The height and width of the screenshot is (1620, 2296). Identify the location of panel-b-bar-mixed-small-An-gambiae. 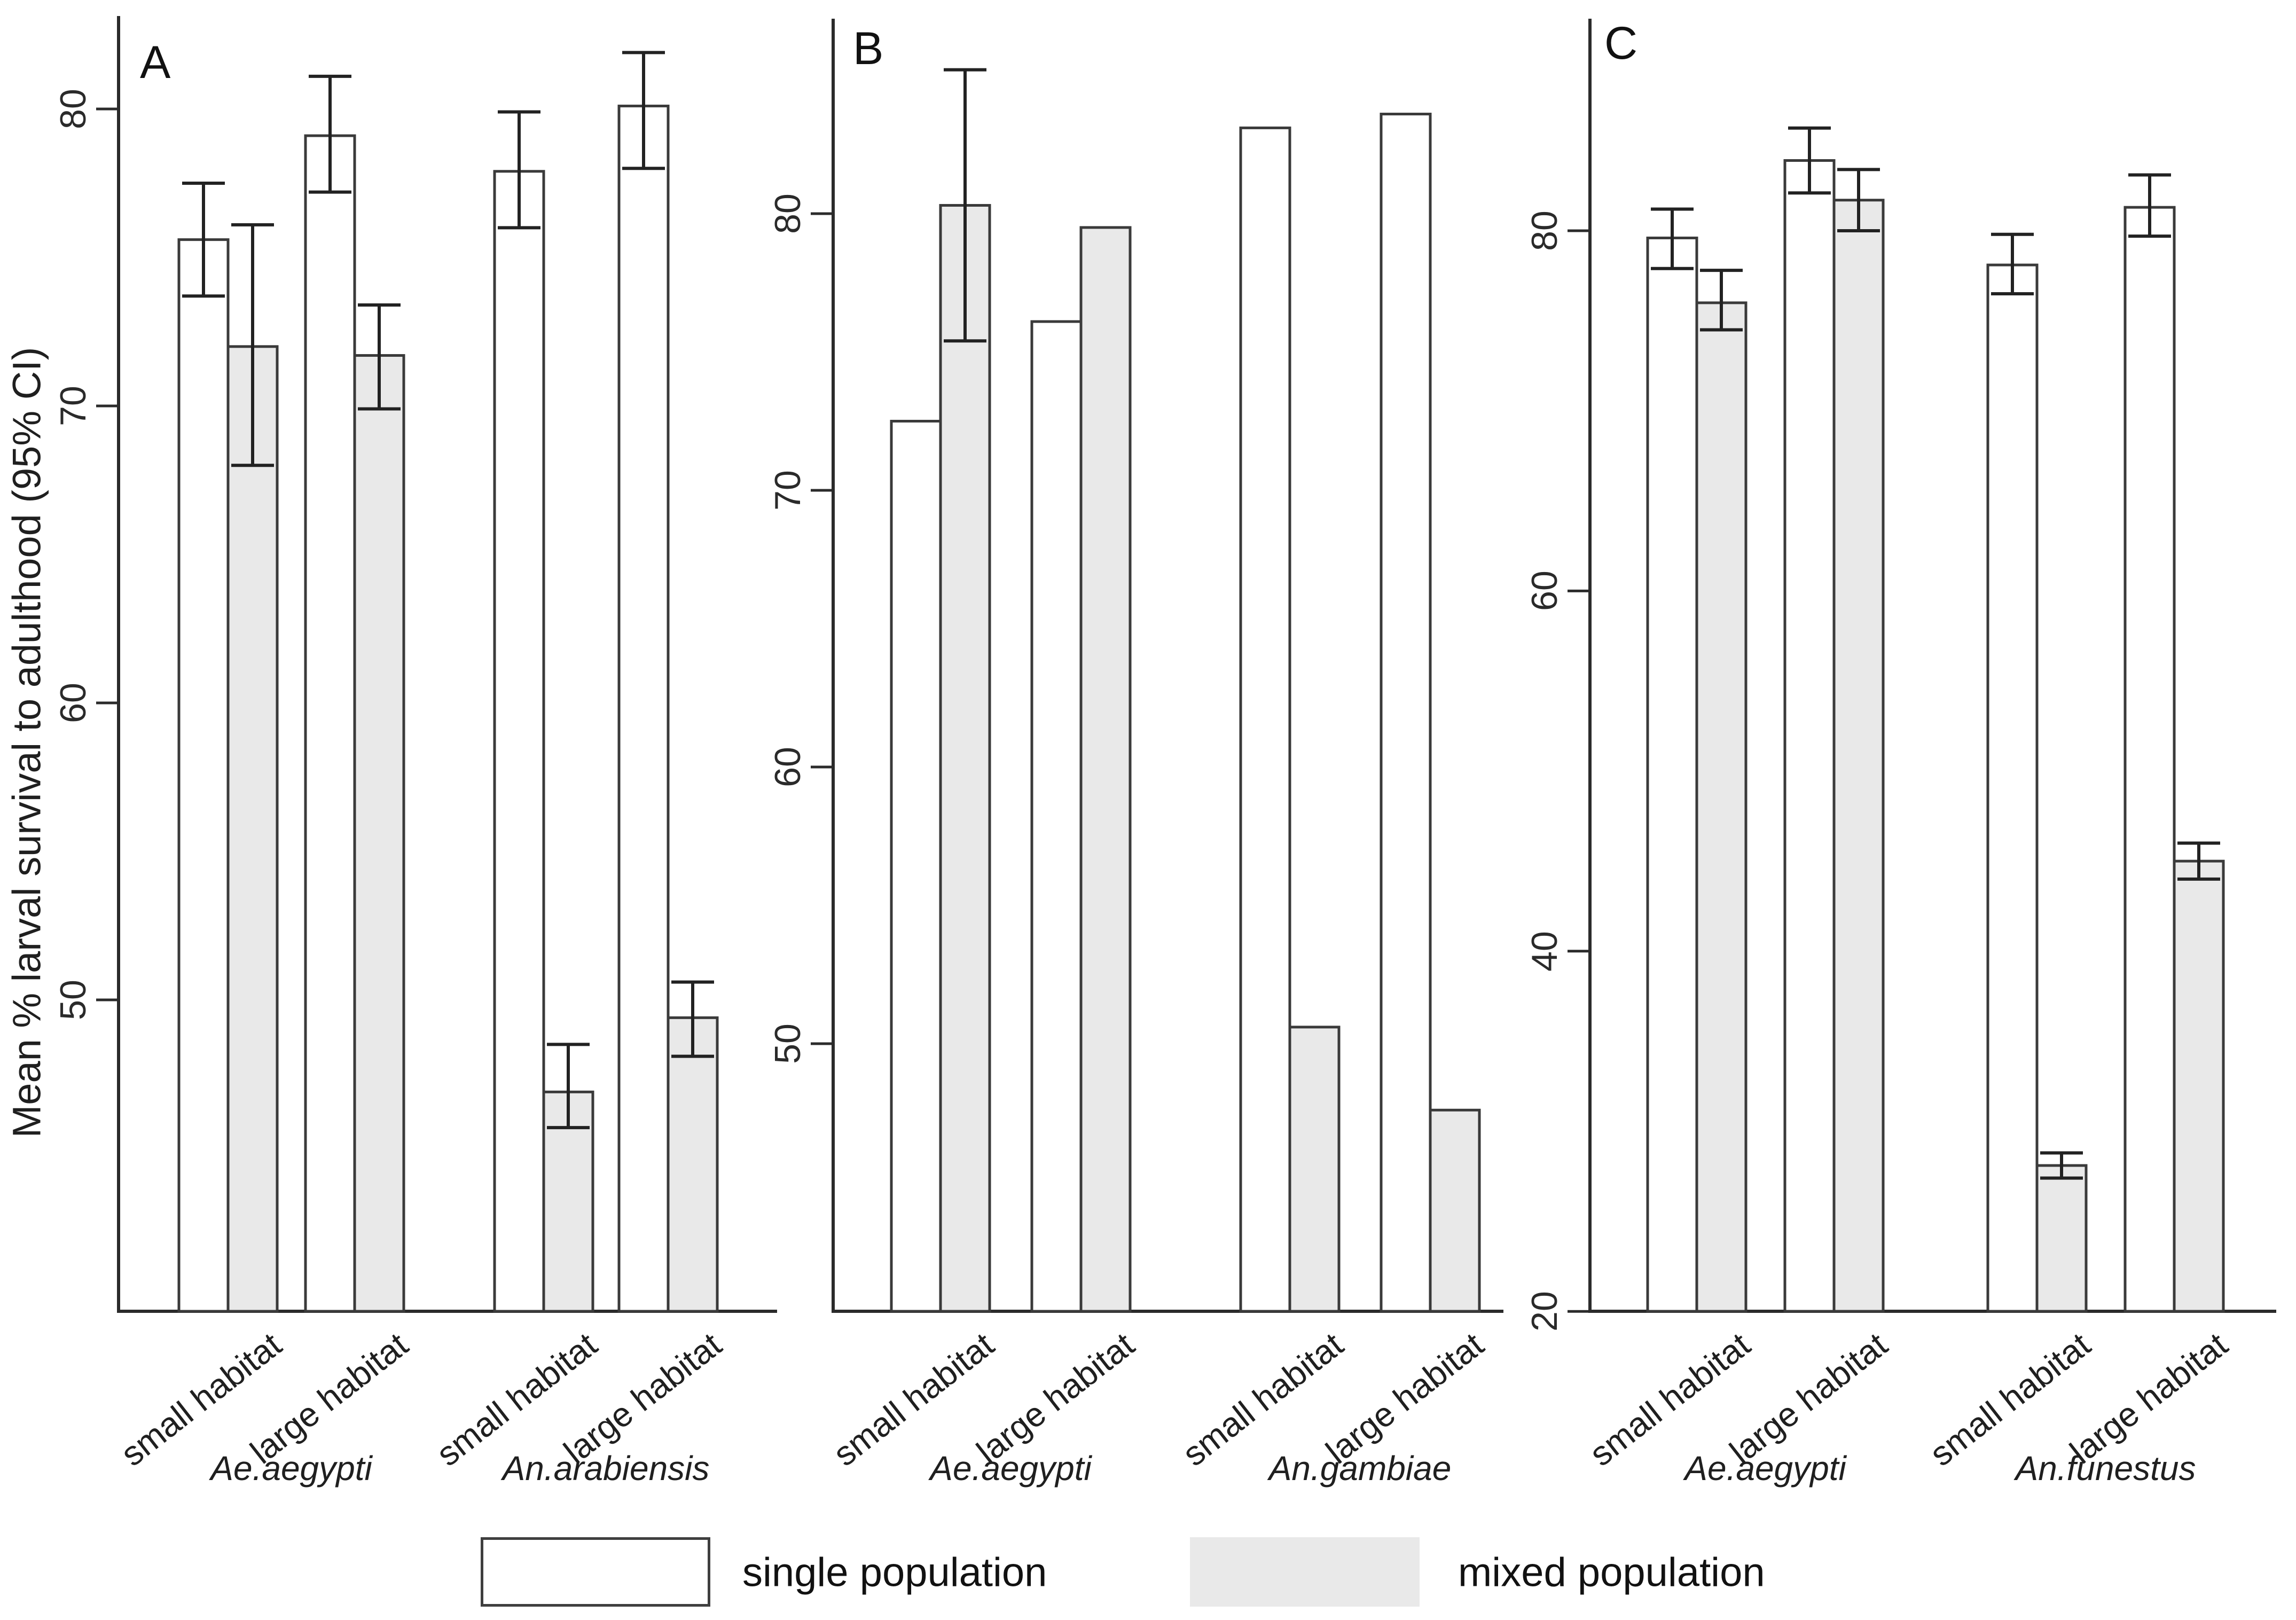
(1315, 1169).